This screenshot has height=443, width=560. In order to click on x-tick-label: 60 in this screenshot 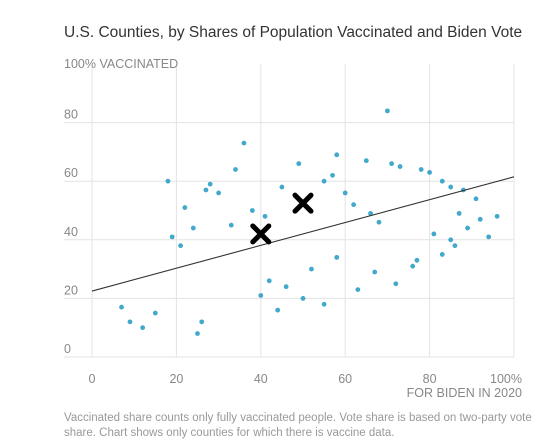, I will do `click(345, 379)`.